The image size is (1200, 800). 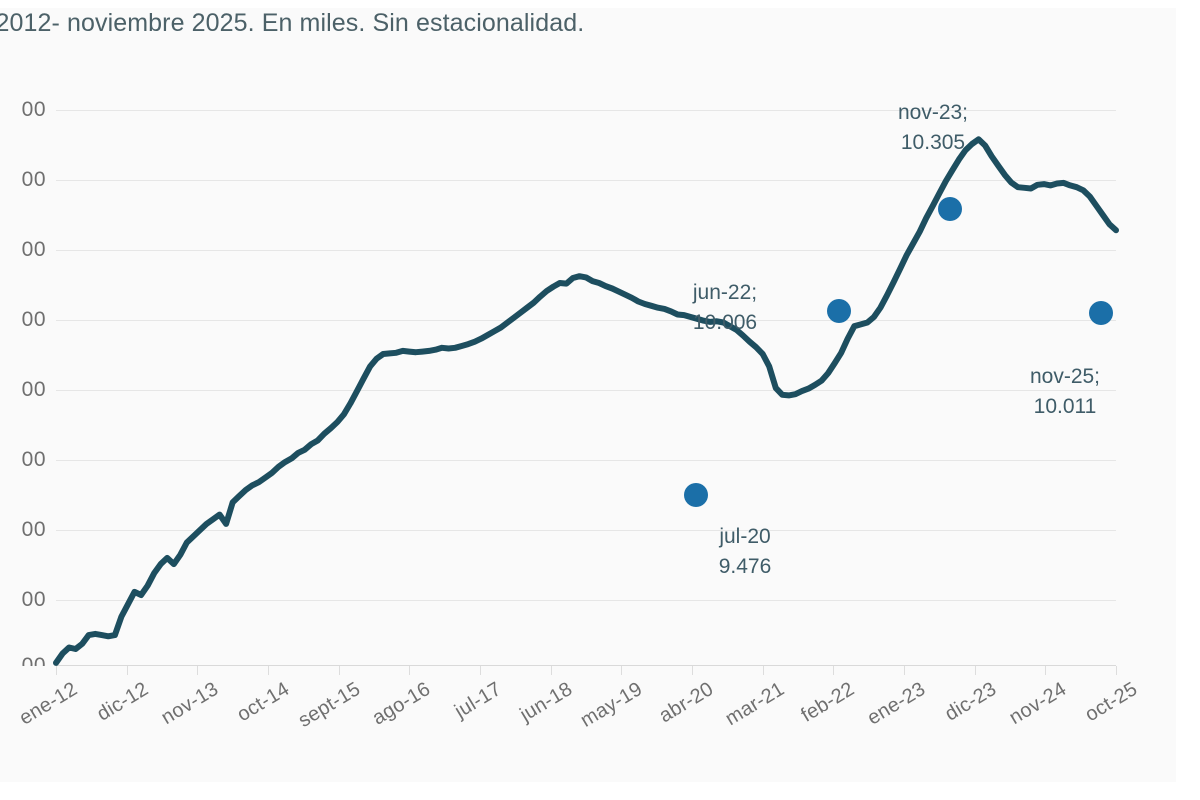 I want to click on card-top-margin, so click(x=588, y=4).